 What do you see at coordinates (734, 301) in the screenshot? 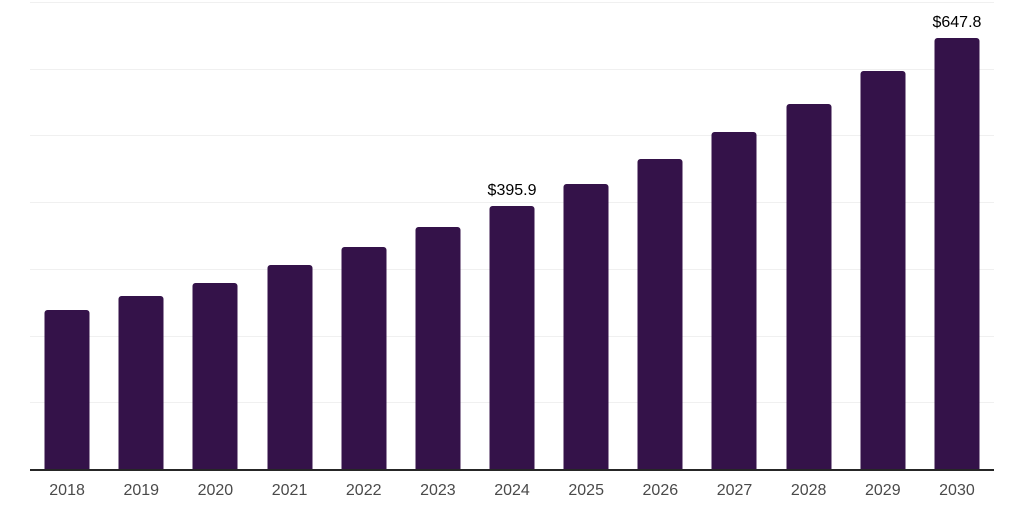
I see `bar-2027` at bounding box center [734, 301].